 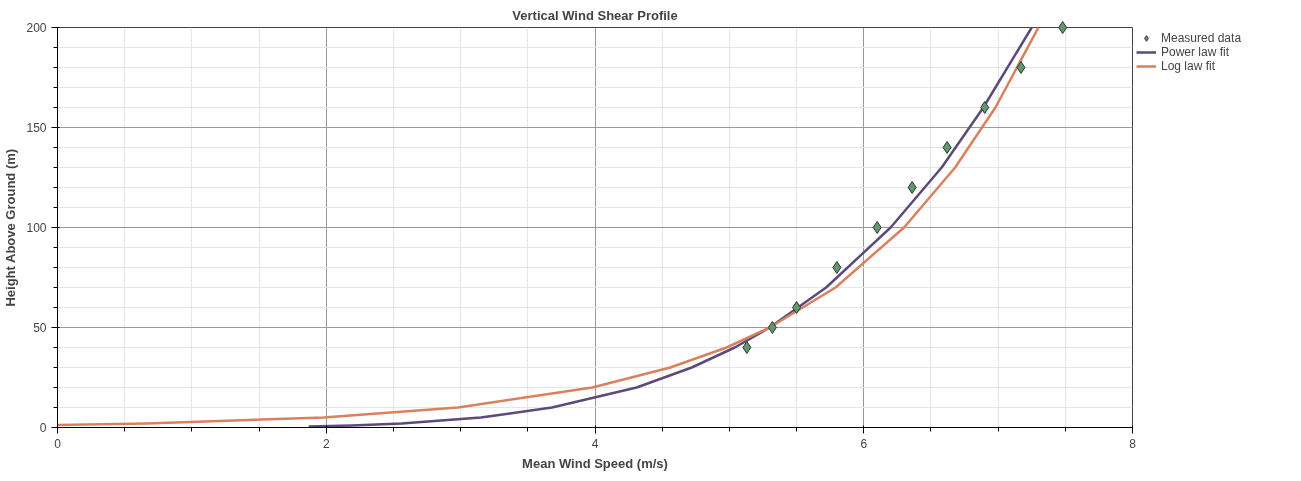 What do you see at coordinates (43, 428) in the screenshot?
I see `y-tick-label: 0` at bounding box center [43, 428].